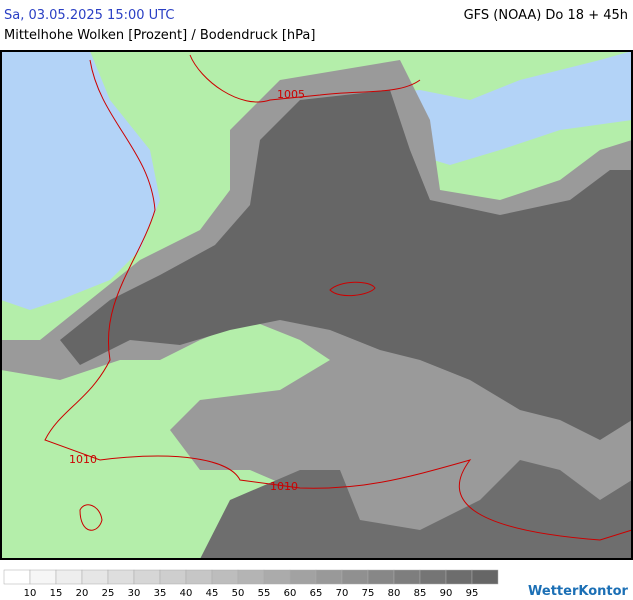 The height and width of the screenshot is (600, 633). Describe the element at coordinates (80, 180) in the screenshot. I see `sea` at that location.